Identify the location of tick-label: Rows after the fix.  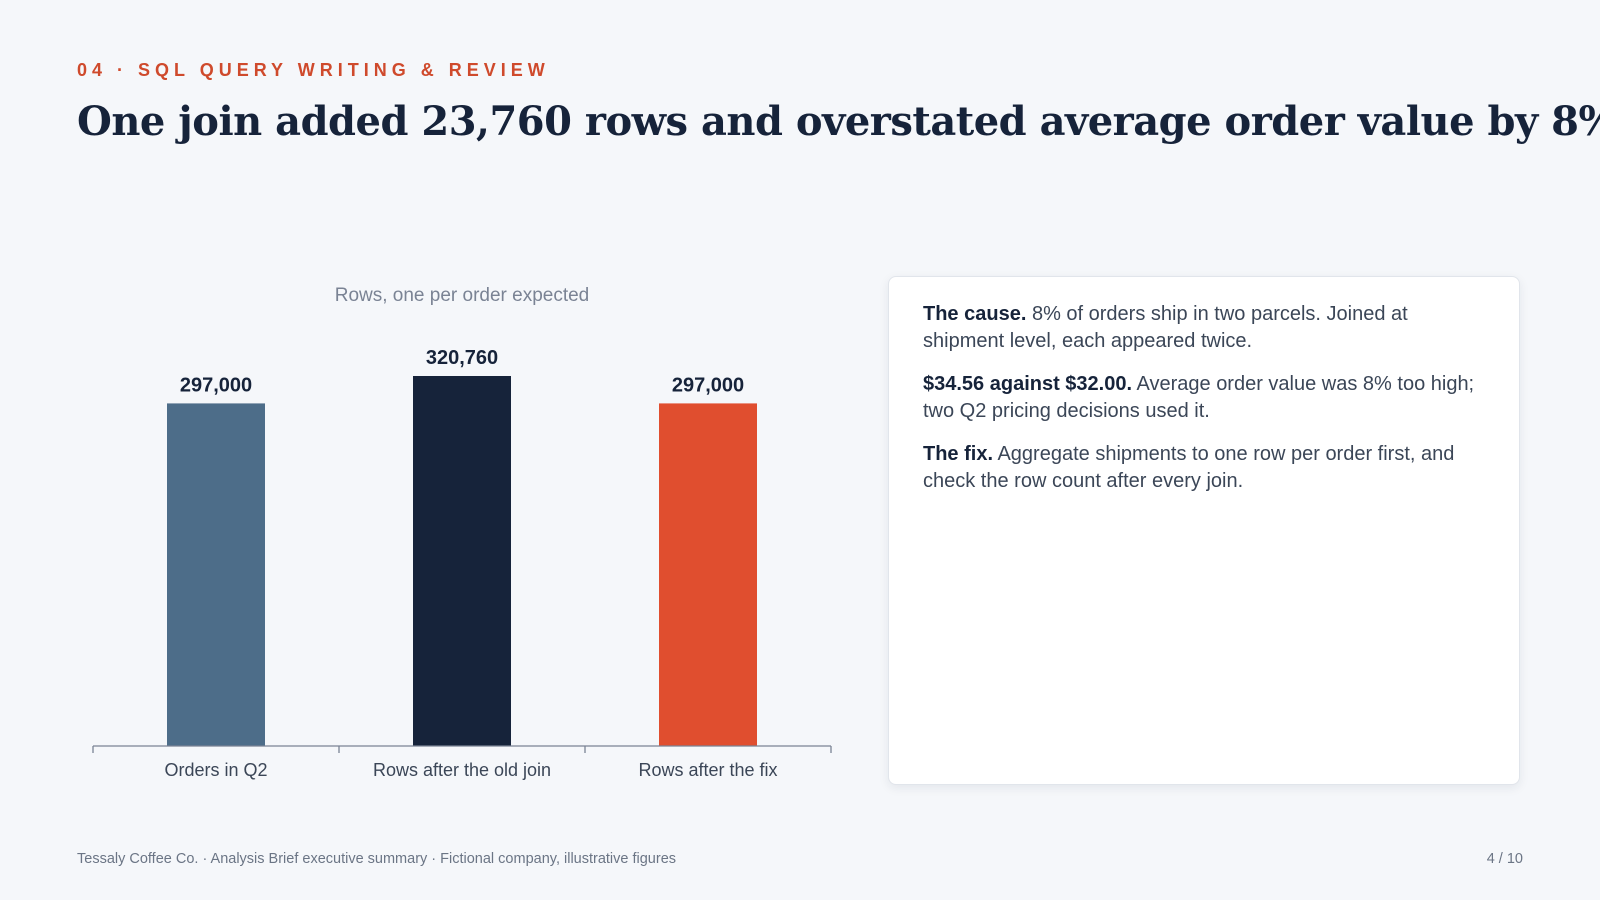
(707, 770).